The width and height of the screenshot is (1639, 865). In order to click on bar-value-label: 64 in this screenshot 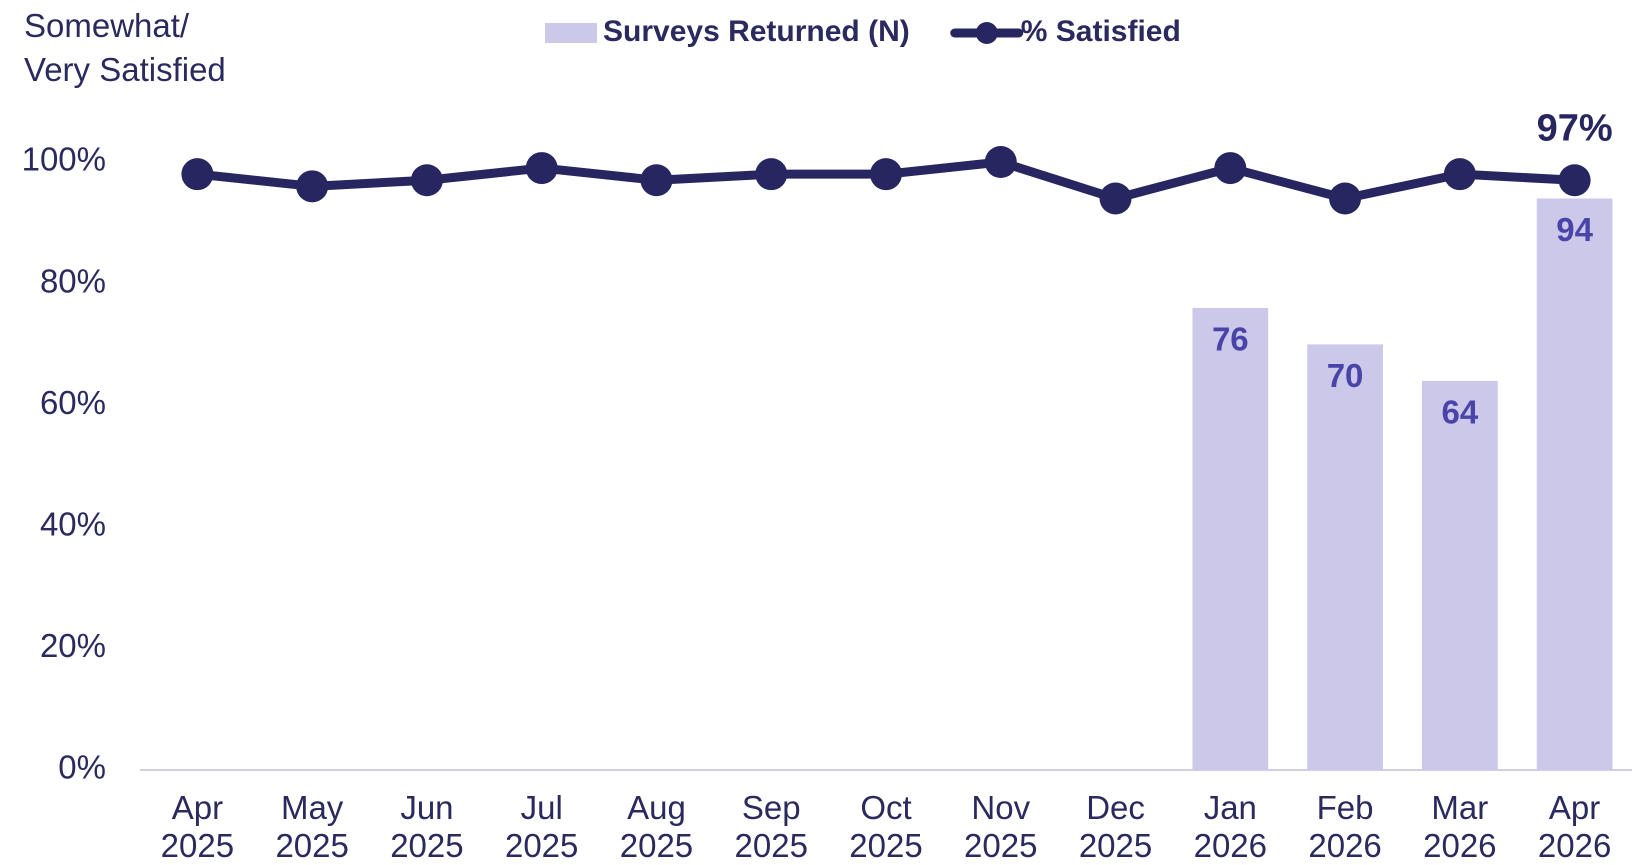, I will do `click(1459, 412)`.